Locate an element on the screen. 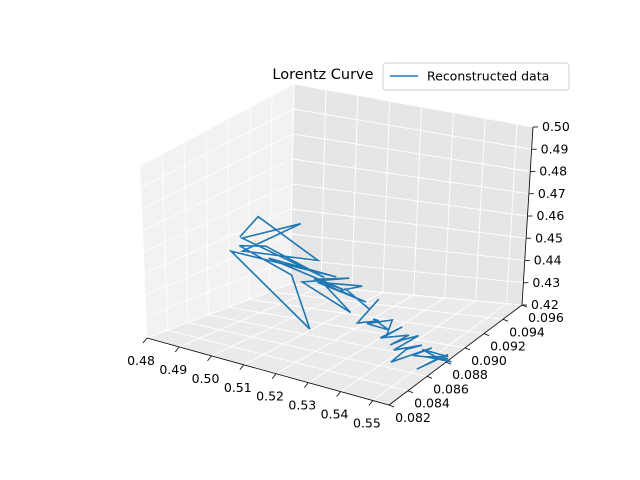 Image resolution: width=640 pixels, height=480 pixels. z-tick-label: 0.50 is located at coordinates (556, 126).